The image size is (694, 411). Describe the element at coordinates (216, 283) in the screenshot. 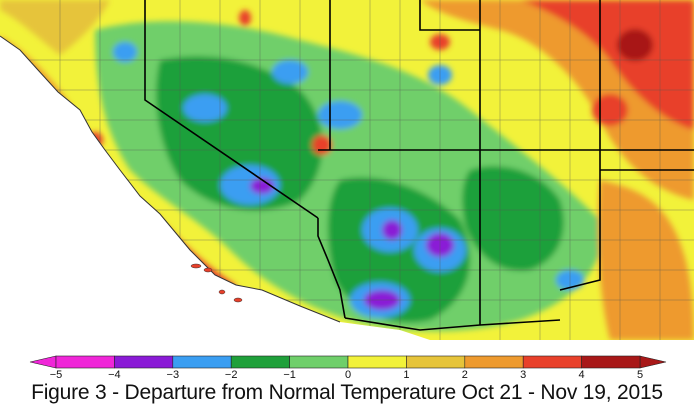

I see `channel-islands` at that location.